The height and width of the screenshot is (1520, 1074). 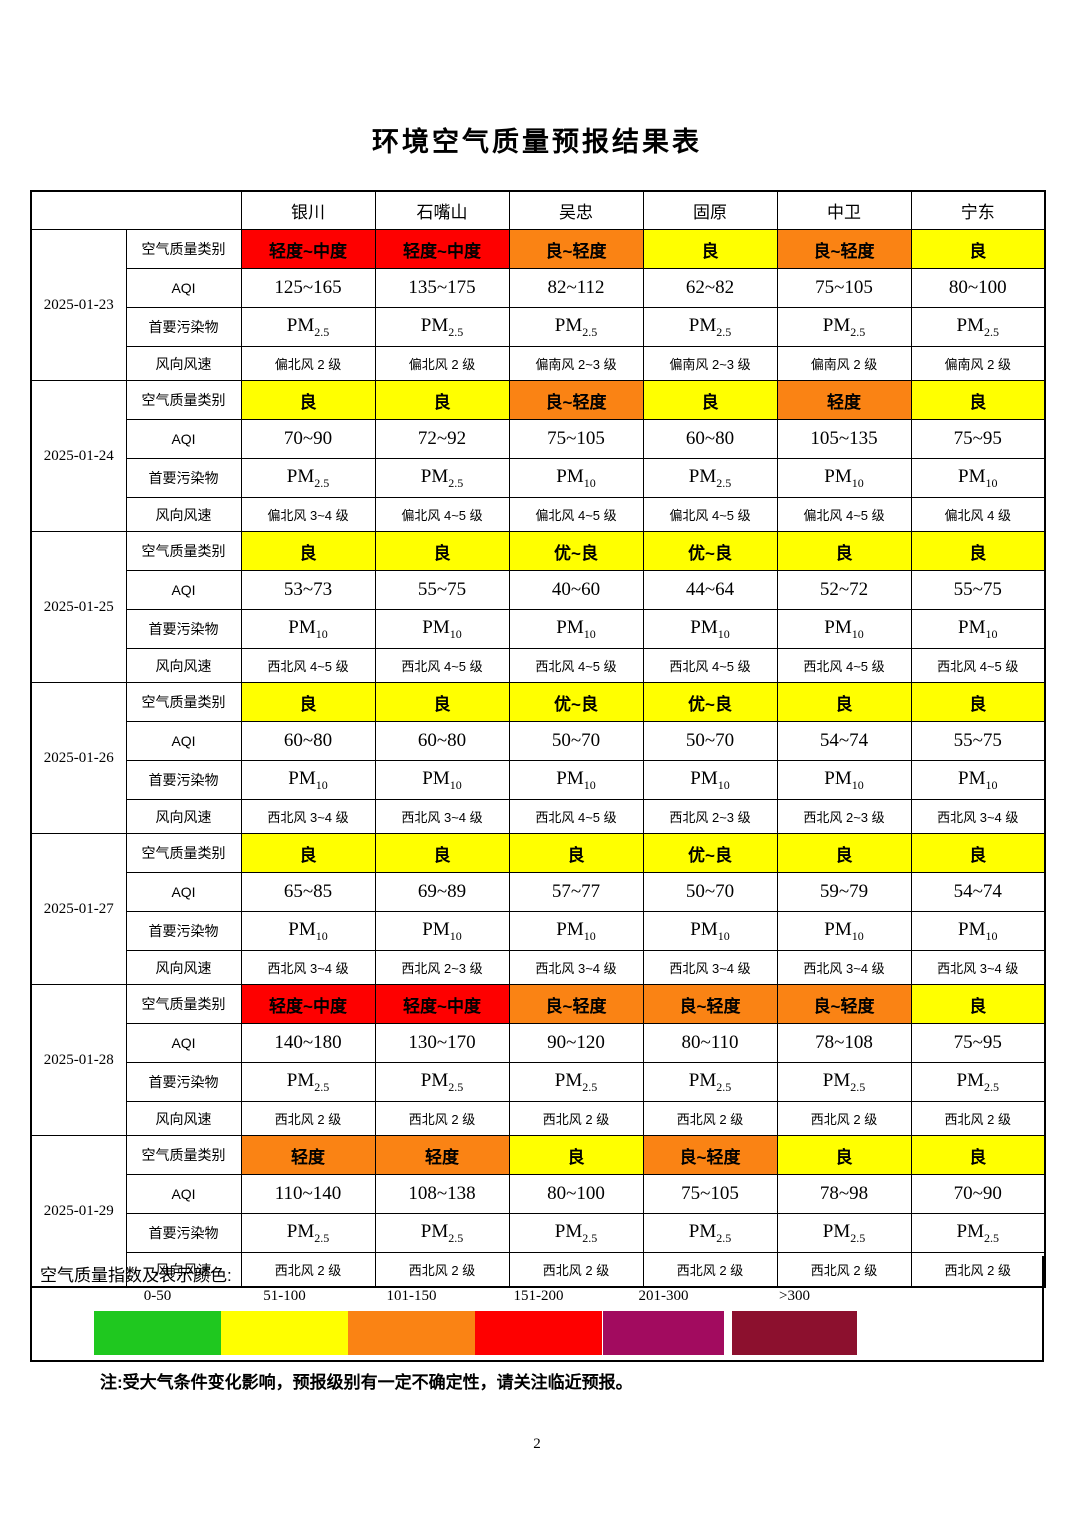 I want to click on aqi-value-cell: 54~74, so click(x=844, y=741).